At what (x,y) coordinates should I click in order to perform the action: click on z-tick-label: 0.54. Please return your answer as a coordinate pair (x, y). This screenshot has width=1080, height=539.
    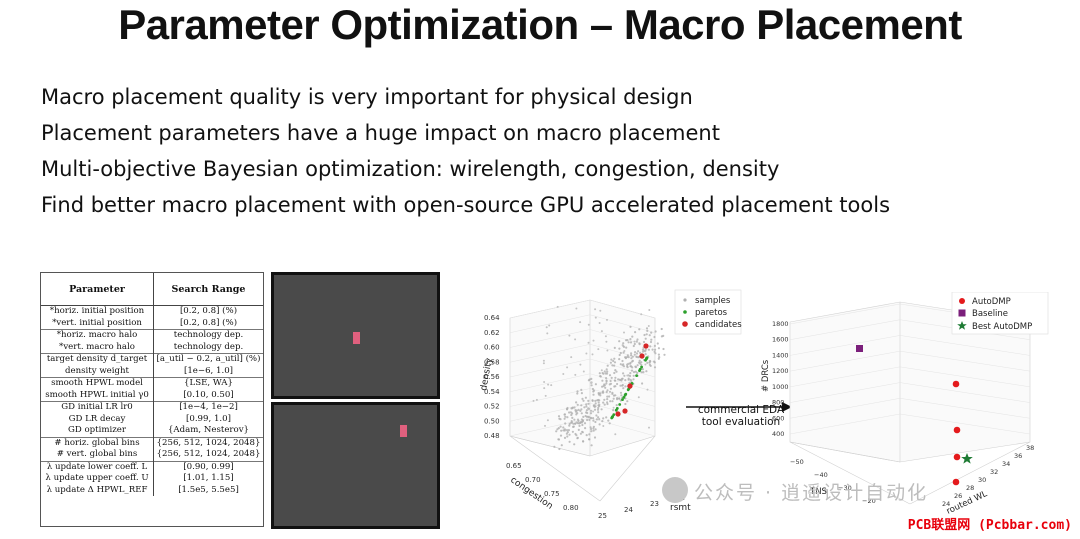
    Looking at the image, I should click on (492, 392).